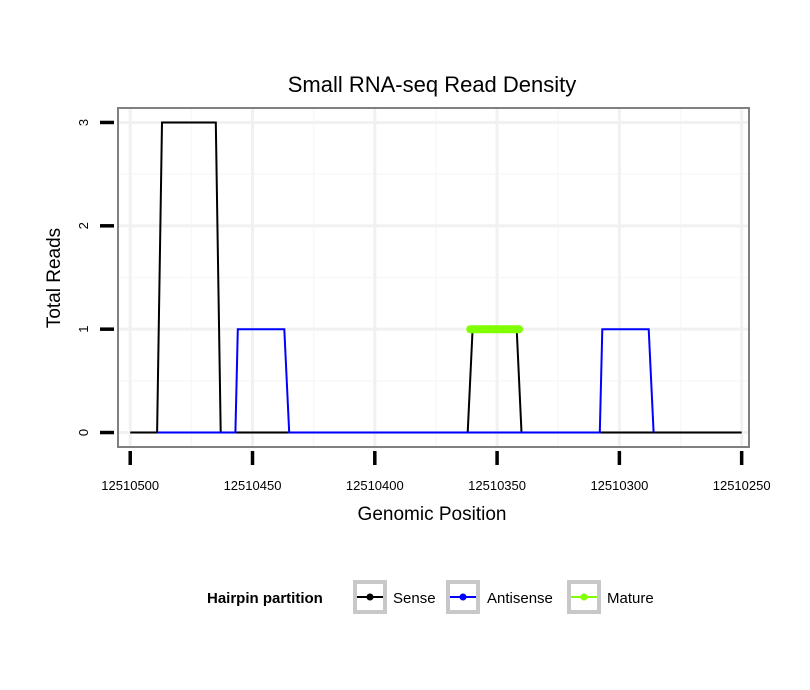  I want to click on y-axis-title: Total Reads, so click(54, 278).